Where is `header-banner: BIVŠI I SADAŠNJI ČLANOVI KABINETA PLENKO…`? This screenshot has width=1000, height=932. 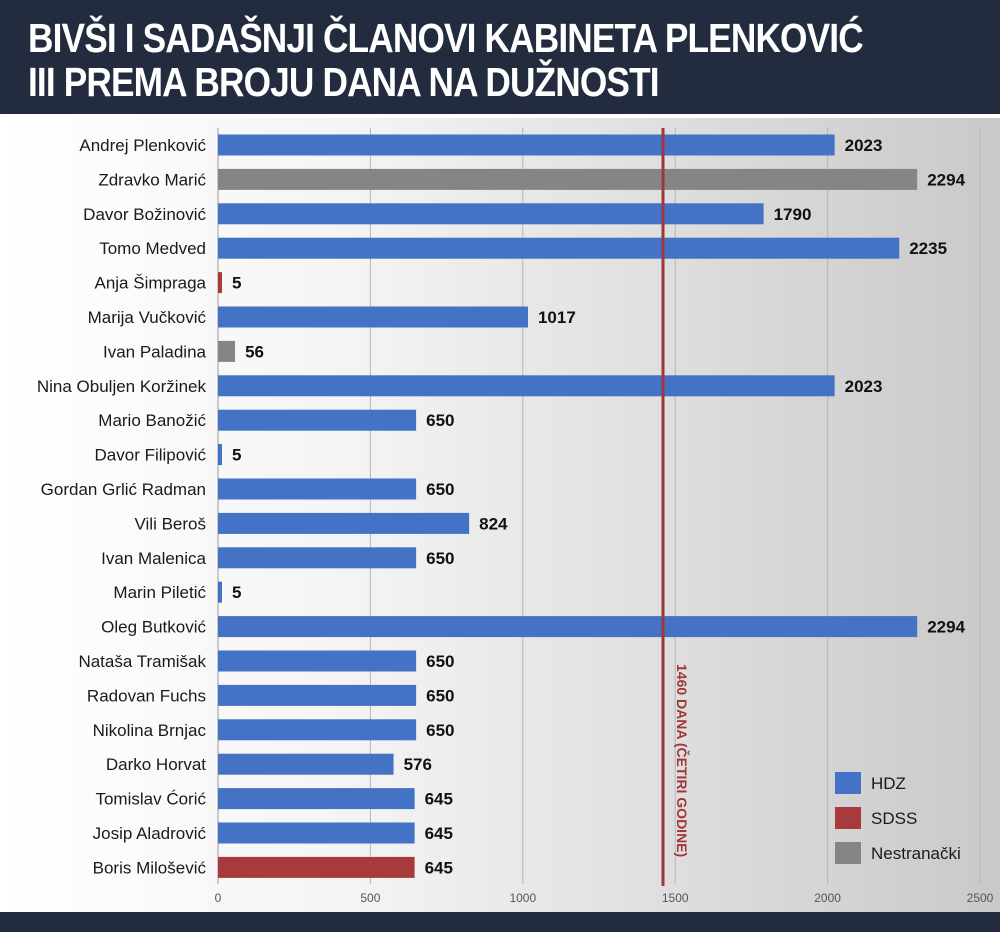
header-banner: BIVŠI I SADAŠNJI ČLANOVI KABINETA PLENKO… is located at coordinates (500, 57).